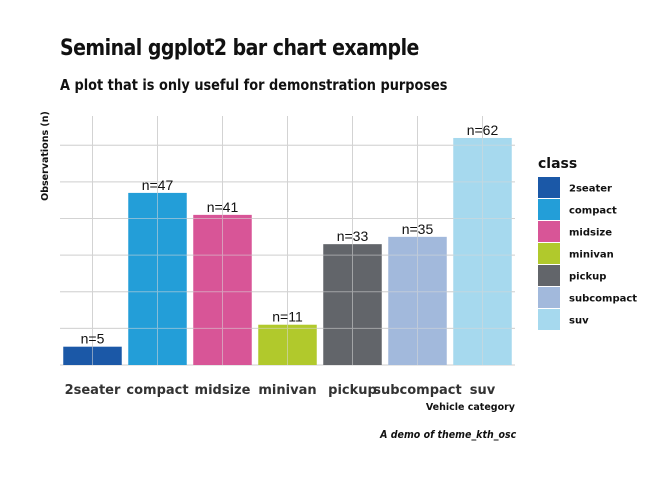 This screenshot has width=672, height=480. I want to click on chart-title: Seminal ggplot2 bar chart example, so click(239, 48).